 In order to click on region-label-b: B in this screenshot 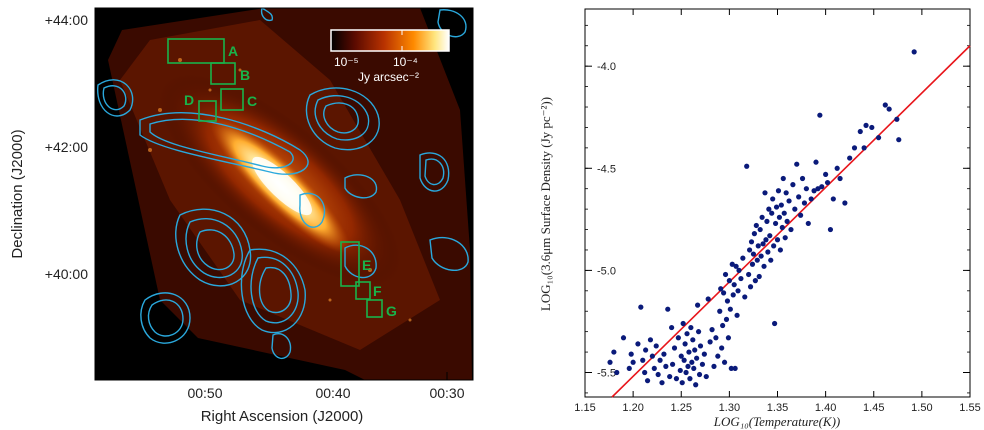, I will do `click(245, 75)`.